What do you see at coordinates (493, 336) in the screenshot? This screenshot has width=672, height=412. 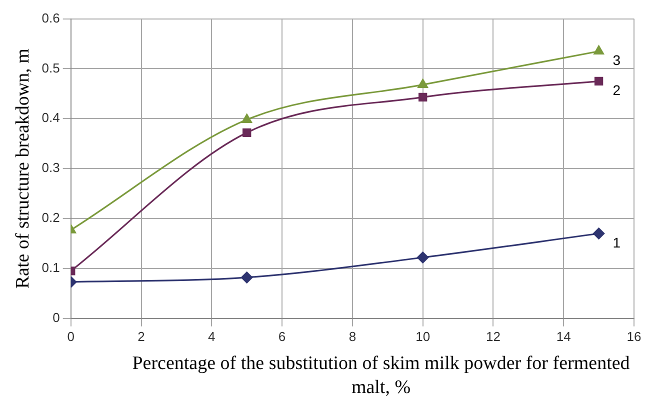 I see `x-tick-label: 12` at bounding box center [493, 336].